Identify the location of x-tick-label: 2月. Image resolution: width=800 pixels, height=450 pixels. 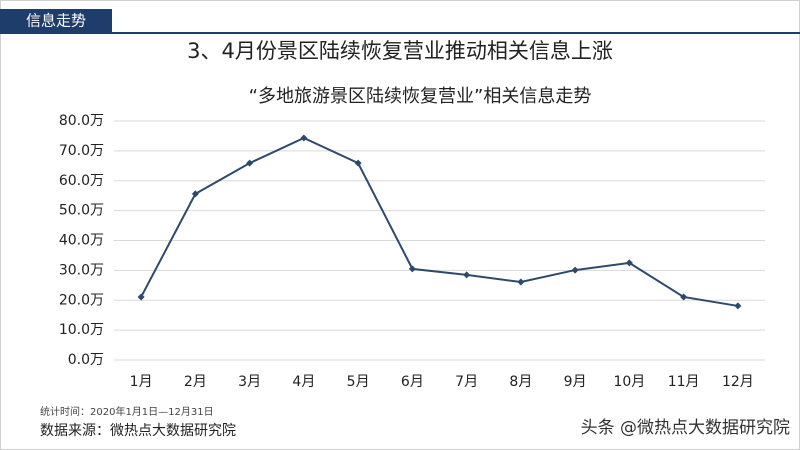
(195, 382).